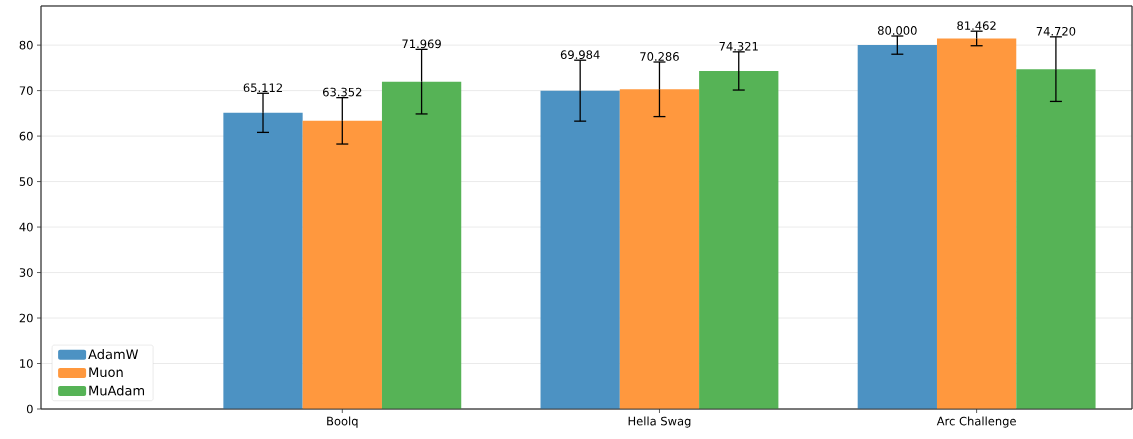 The image size is (1133, 439). I want to click on legend-label: MuAdam, so click(117, 390).